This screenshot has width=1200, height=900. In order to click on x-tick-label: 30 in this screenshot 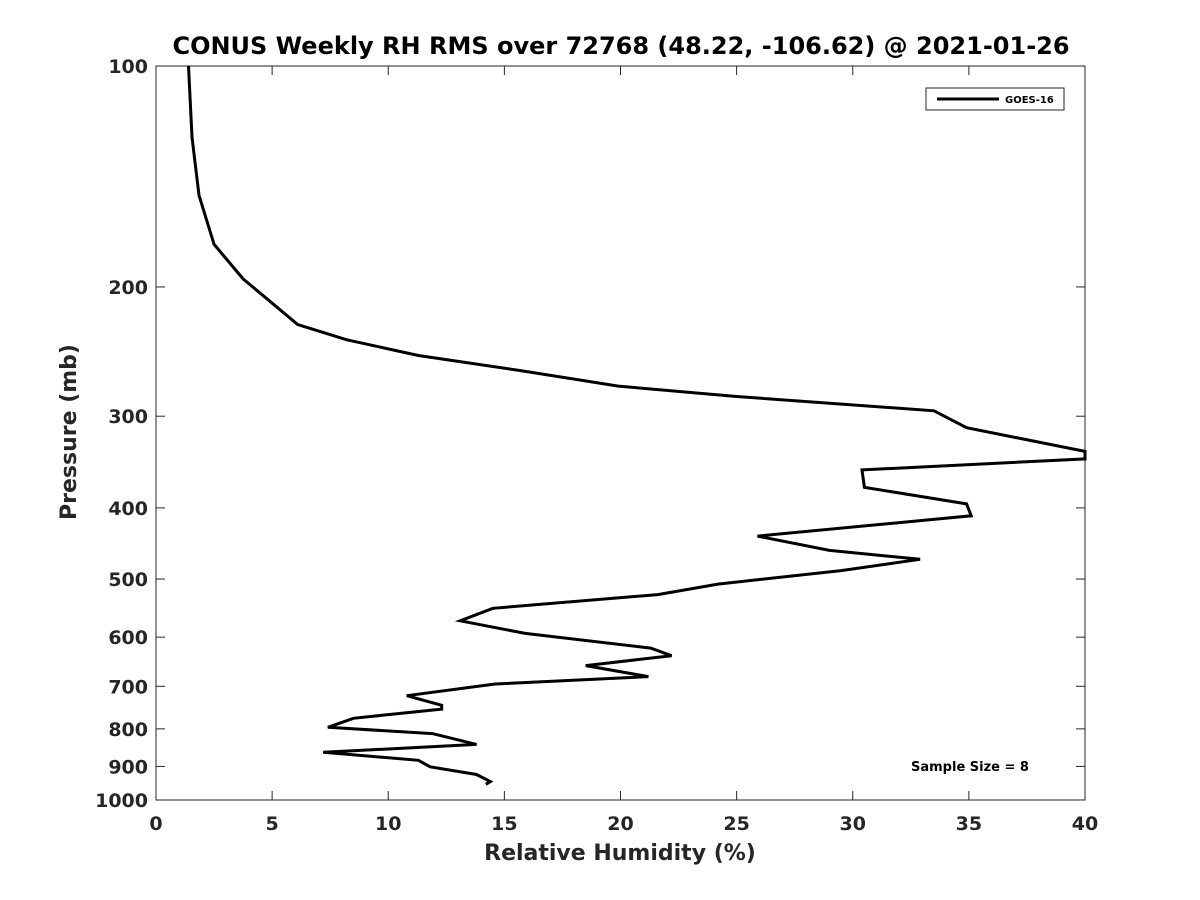, I will do `click(853, 824)`.